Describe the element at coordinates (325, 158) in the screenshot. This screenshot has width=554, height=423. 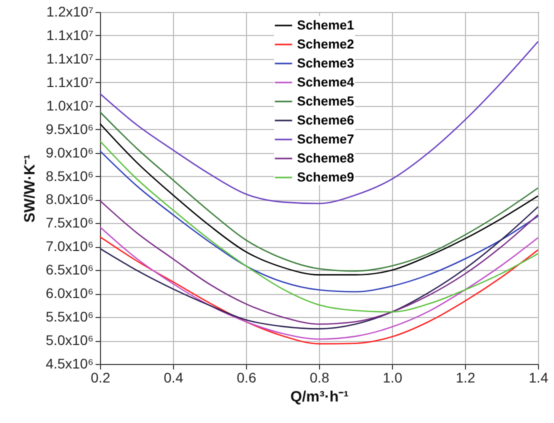
I see `legend-label: Scheme8` at that location.